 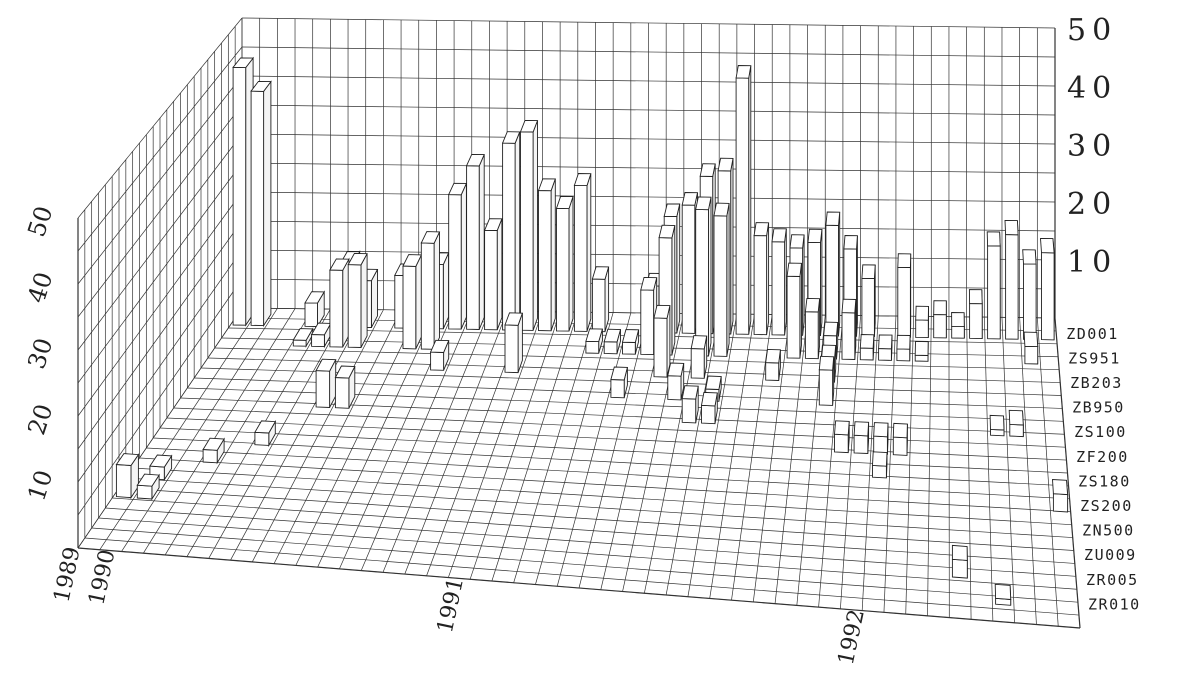 I want to click on category-label: ZB950, so click(x=1098, y=408).